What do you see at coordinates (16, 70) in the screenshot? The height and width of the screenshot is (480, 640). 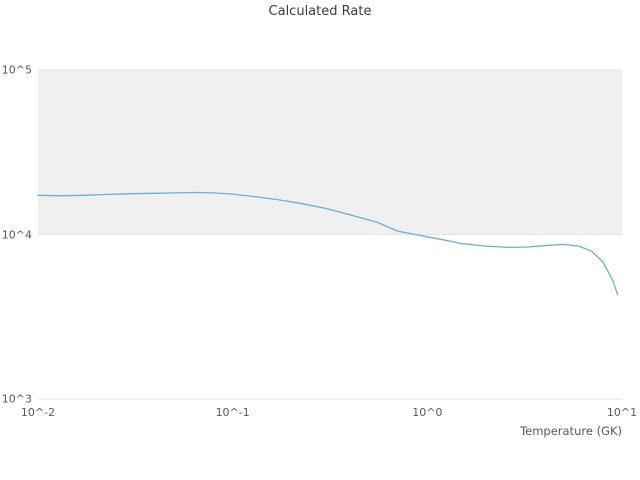 I see `y-tick-label: 10^5` at bounding box center [16, 70].